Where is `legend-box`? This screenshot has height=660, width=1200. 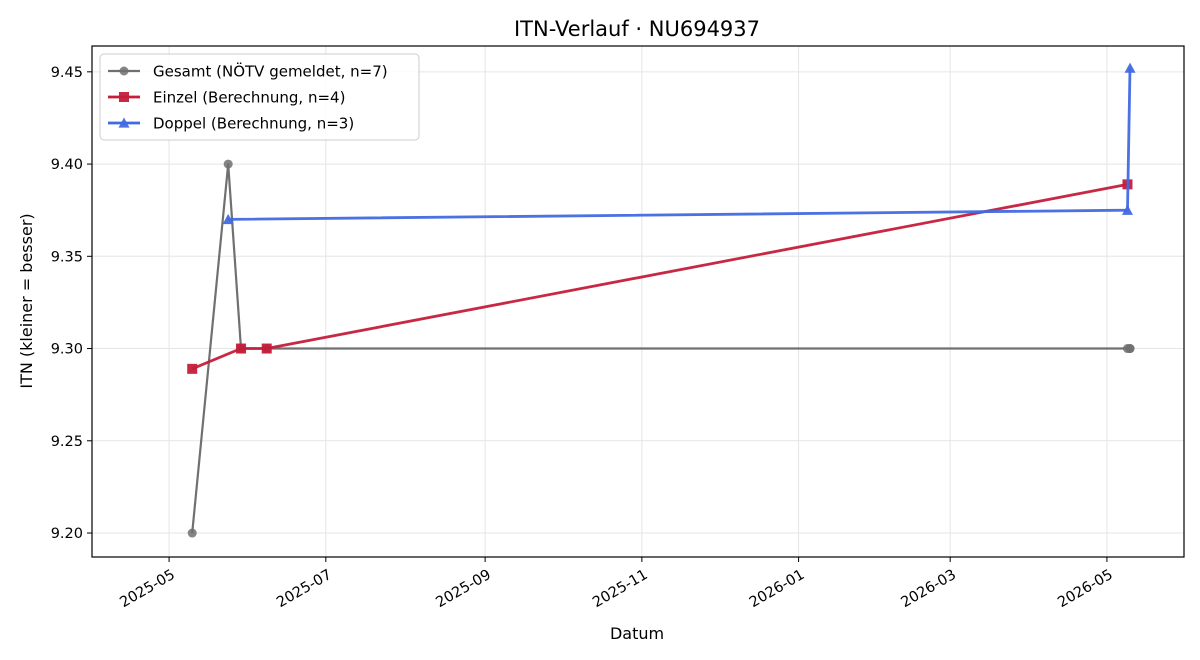
legend-box is located at coordinates (259, 97).